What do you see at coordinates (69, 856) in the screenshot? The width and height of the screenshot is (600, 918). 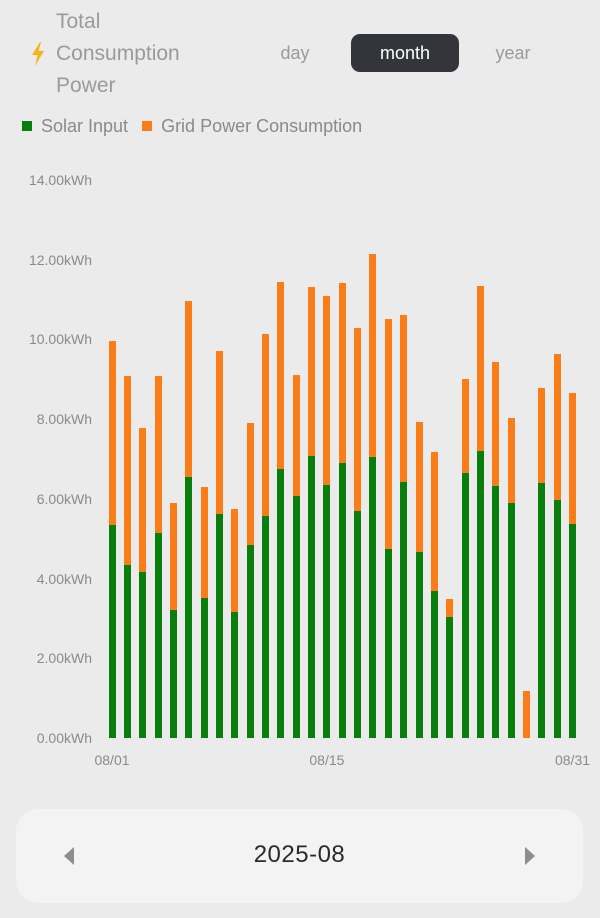 I see `triangle-left-icon` at bounding box center [69, 856].